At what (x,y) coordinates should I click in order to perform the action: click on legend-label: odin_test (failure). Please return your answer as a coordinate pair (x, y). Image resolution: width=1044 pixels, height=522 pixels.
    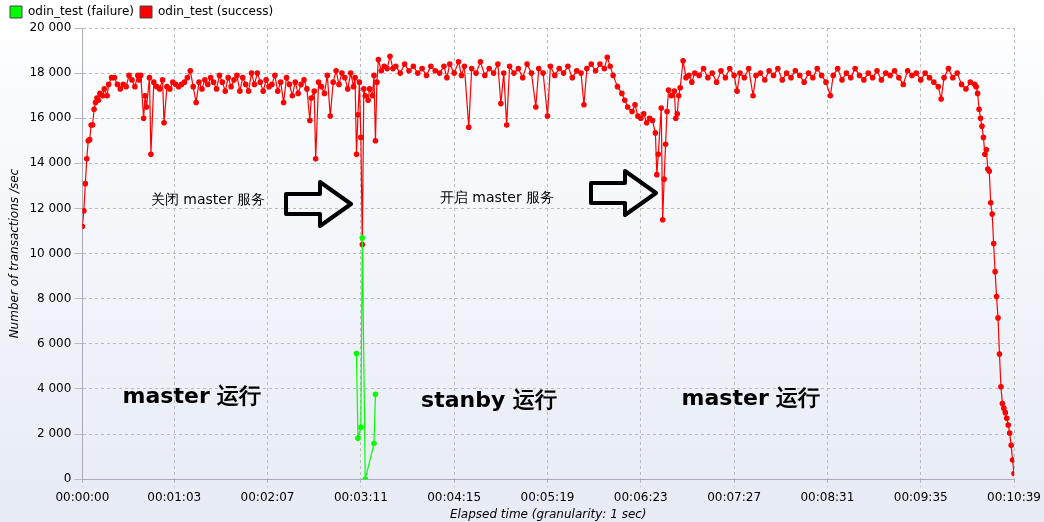
    Looking at the image, I should click on (81, 11).